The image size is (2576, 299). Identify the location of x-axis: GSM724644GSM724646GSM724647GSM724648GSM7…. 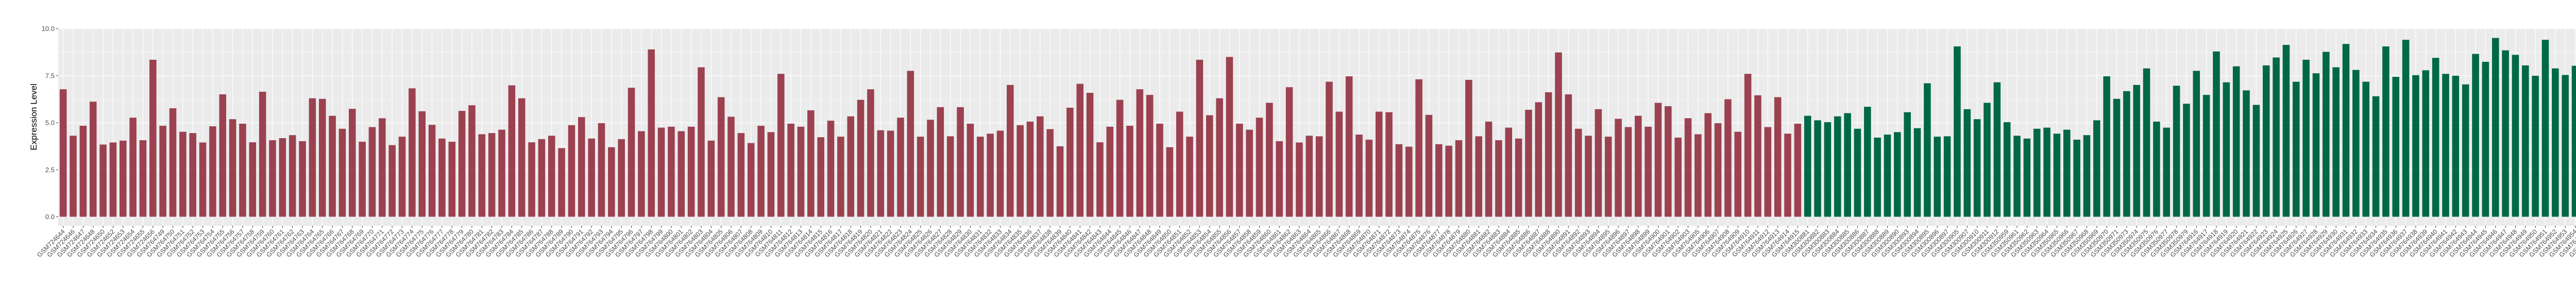
(1306, 242).